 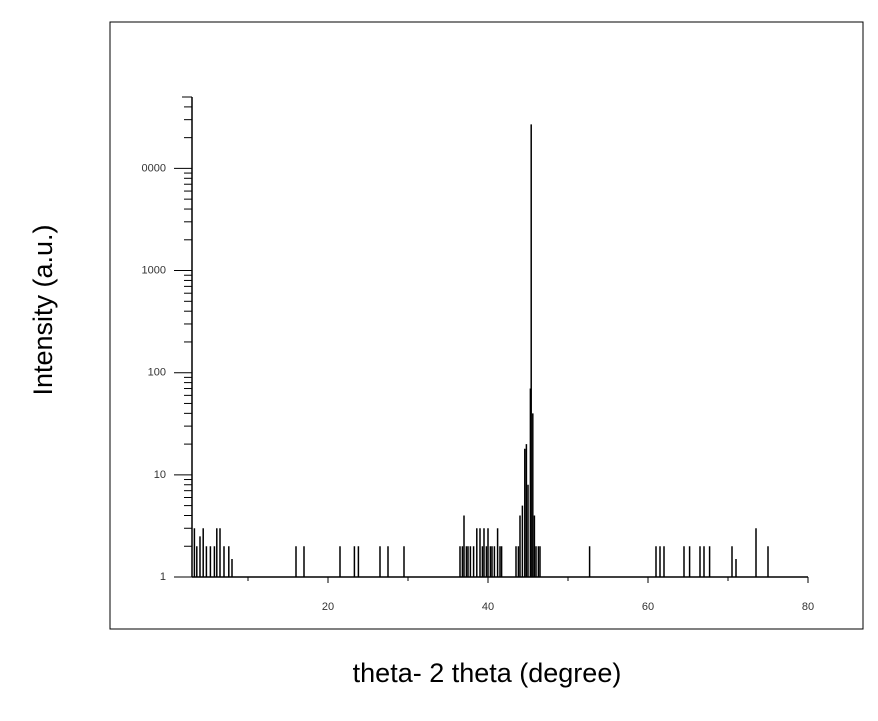 I want to click on y-tick-label: 100, so click(x=157, y=373).